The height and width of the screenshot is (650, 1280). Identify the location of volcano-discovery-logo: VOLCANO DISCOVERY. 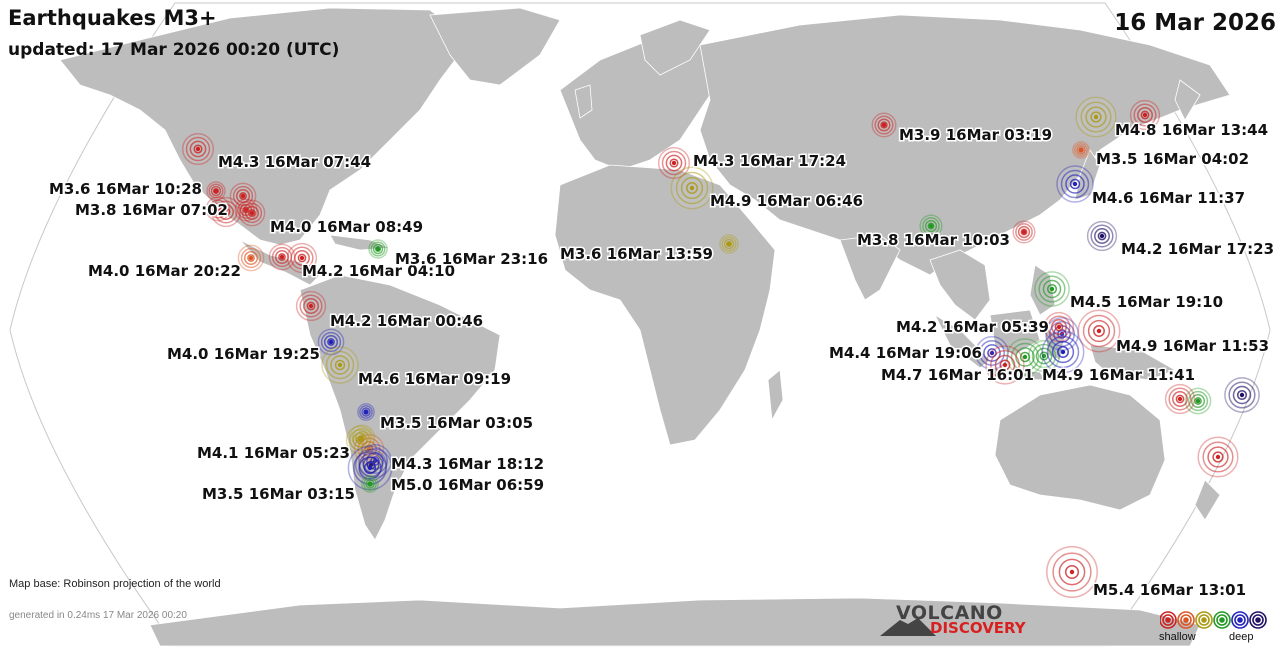
(958, 622).